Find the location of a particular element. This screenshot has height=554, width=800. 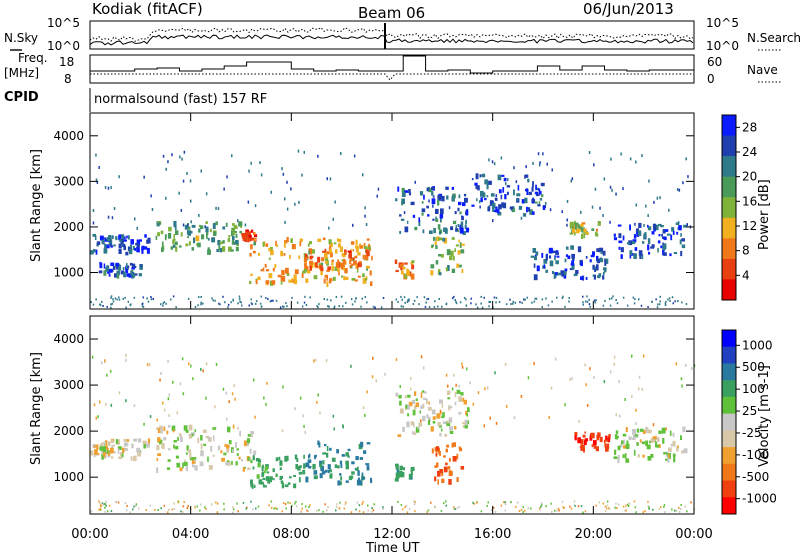

x-tick-label: 00:00 is located at coordinates (693, 534).